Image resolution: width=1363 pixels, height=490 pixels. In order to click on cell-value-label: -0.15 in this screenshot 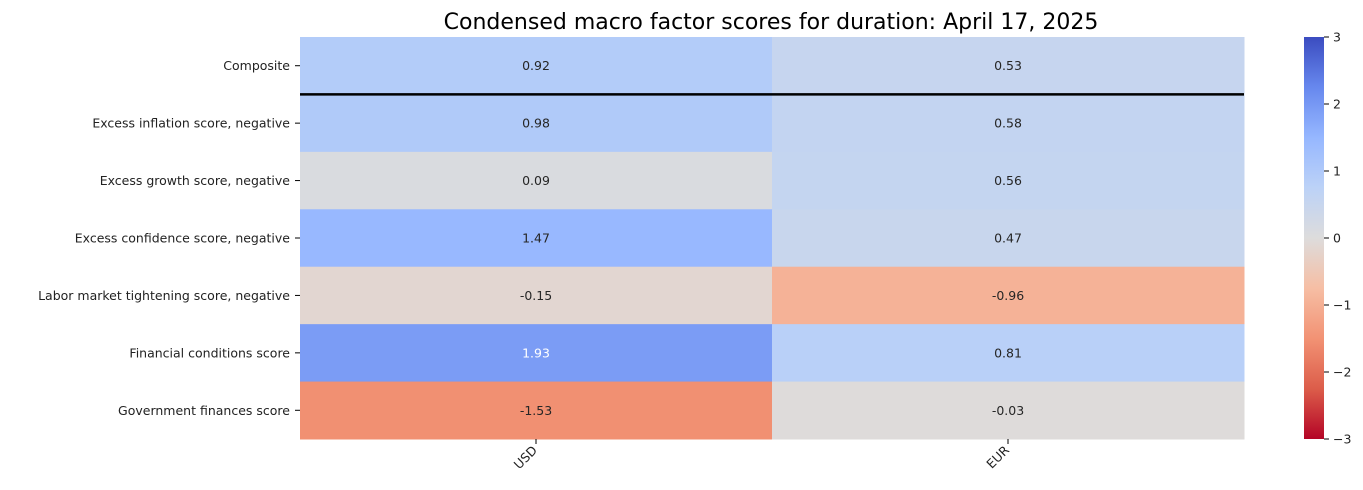, I will do `click(536, 295)`.